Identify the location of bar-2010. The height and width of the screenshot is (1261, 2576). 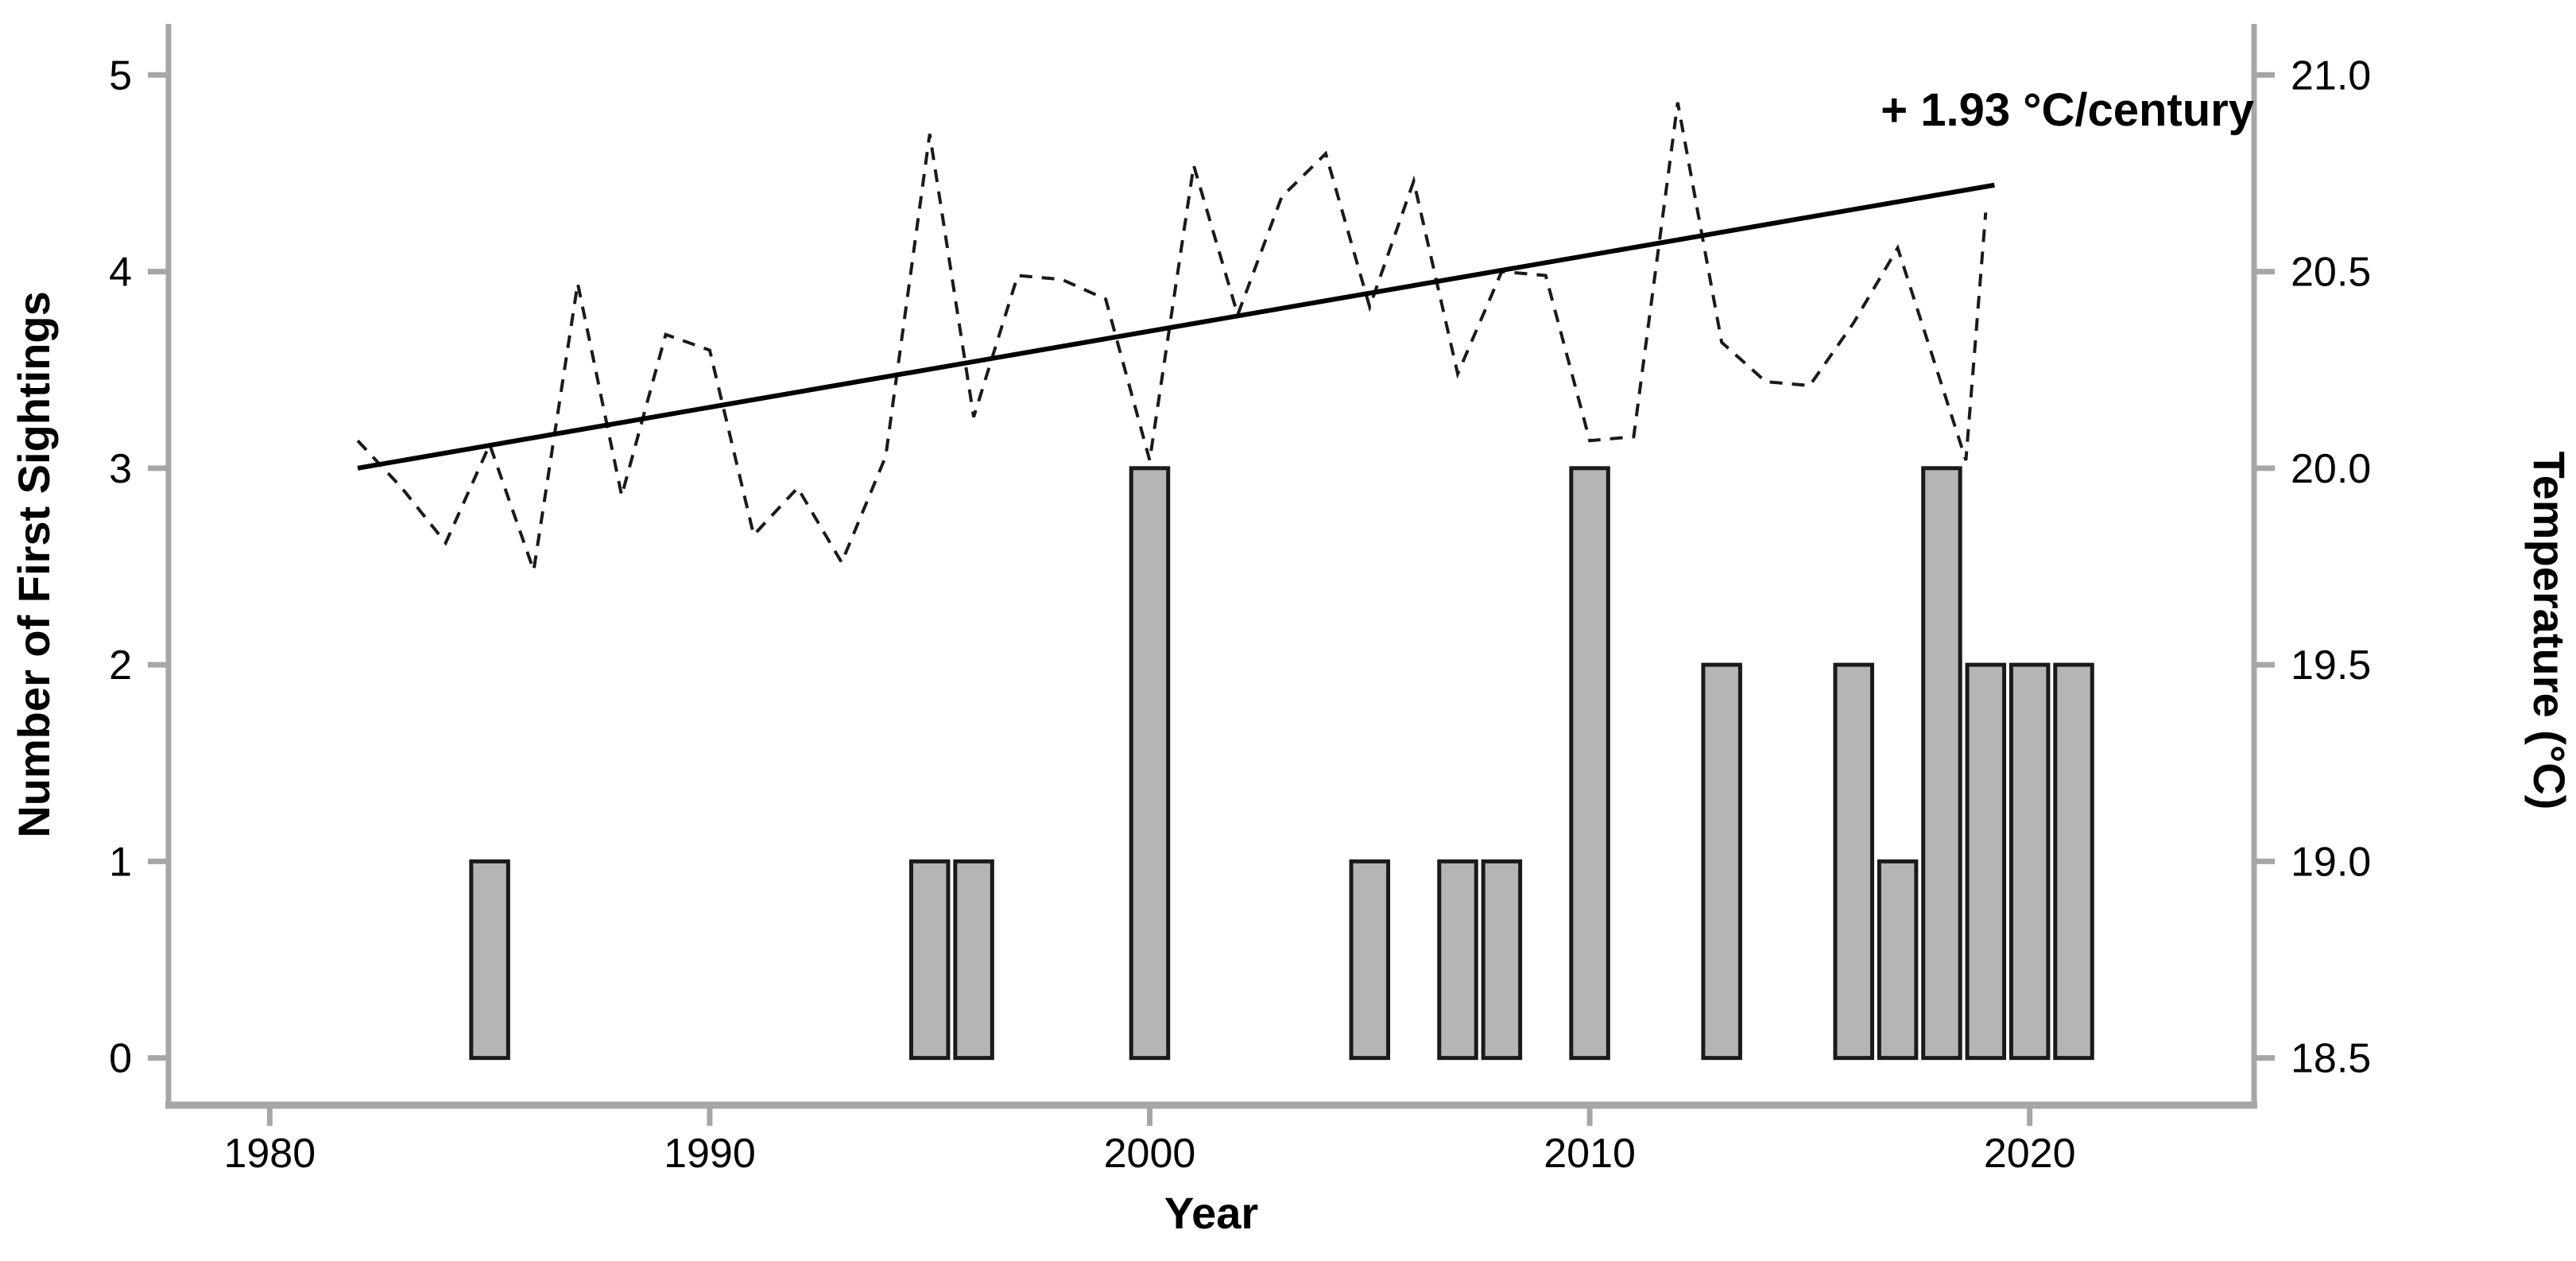
(1589, 763).